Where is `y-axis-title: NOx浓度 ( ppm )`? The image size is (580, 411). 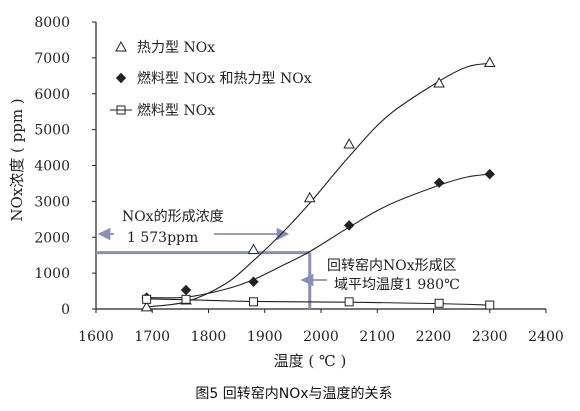 y-axis-title: NOx浓度 ( ppm ) is located at coordinates (17, 159).